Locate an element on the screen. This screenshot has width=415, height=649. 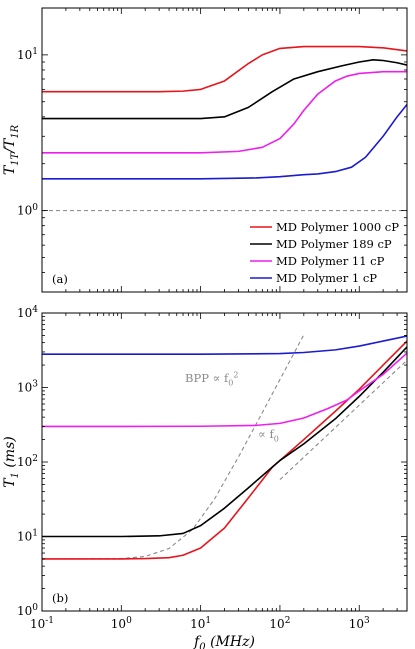
legend-label-2: MD Polymer 11 cP is located at coordinates (330, 261).